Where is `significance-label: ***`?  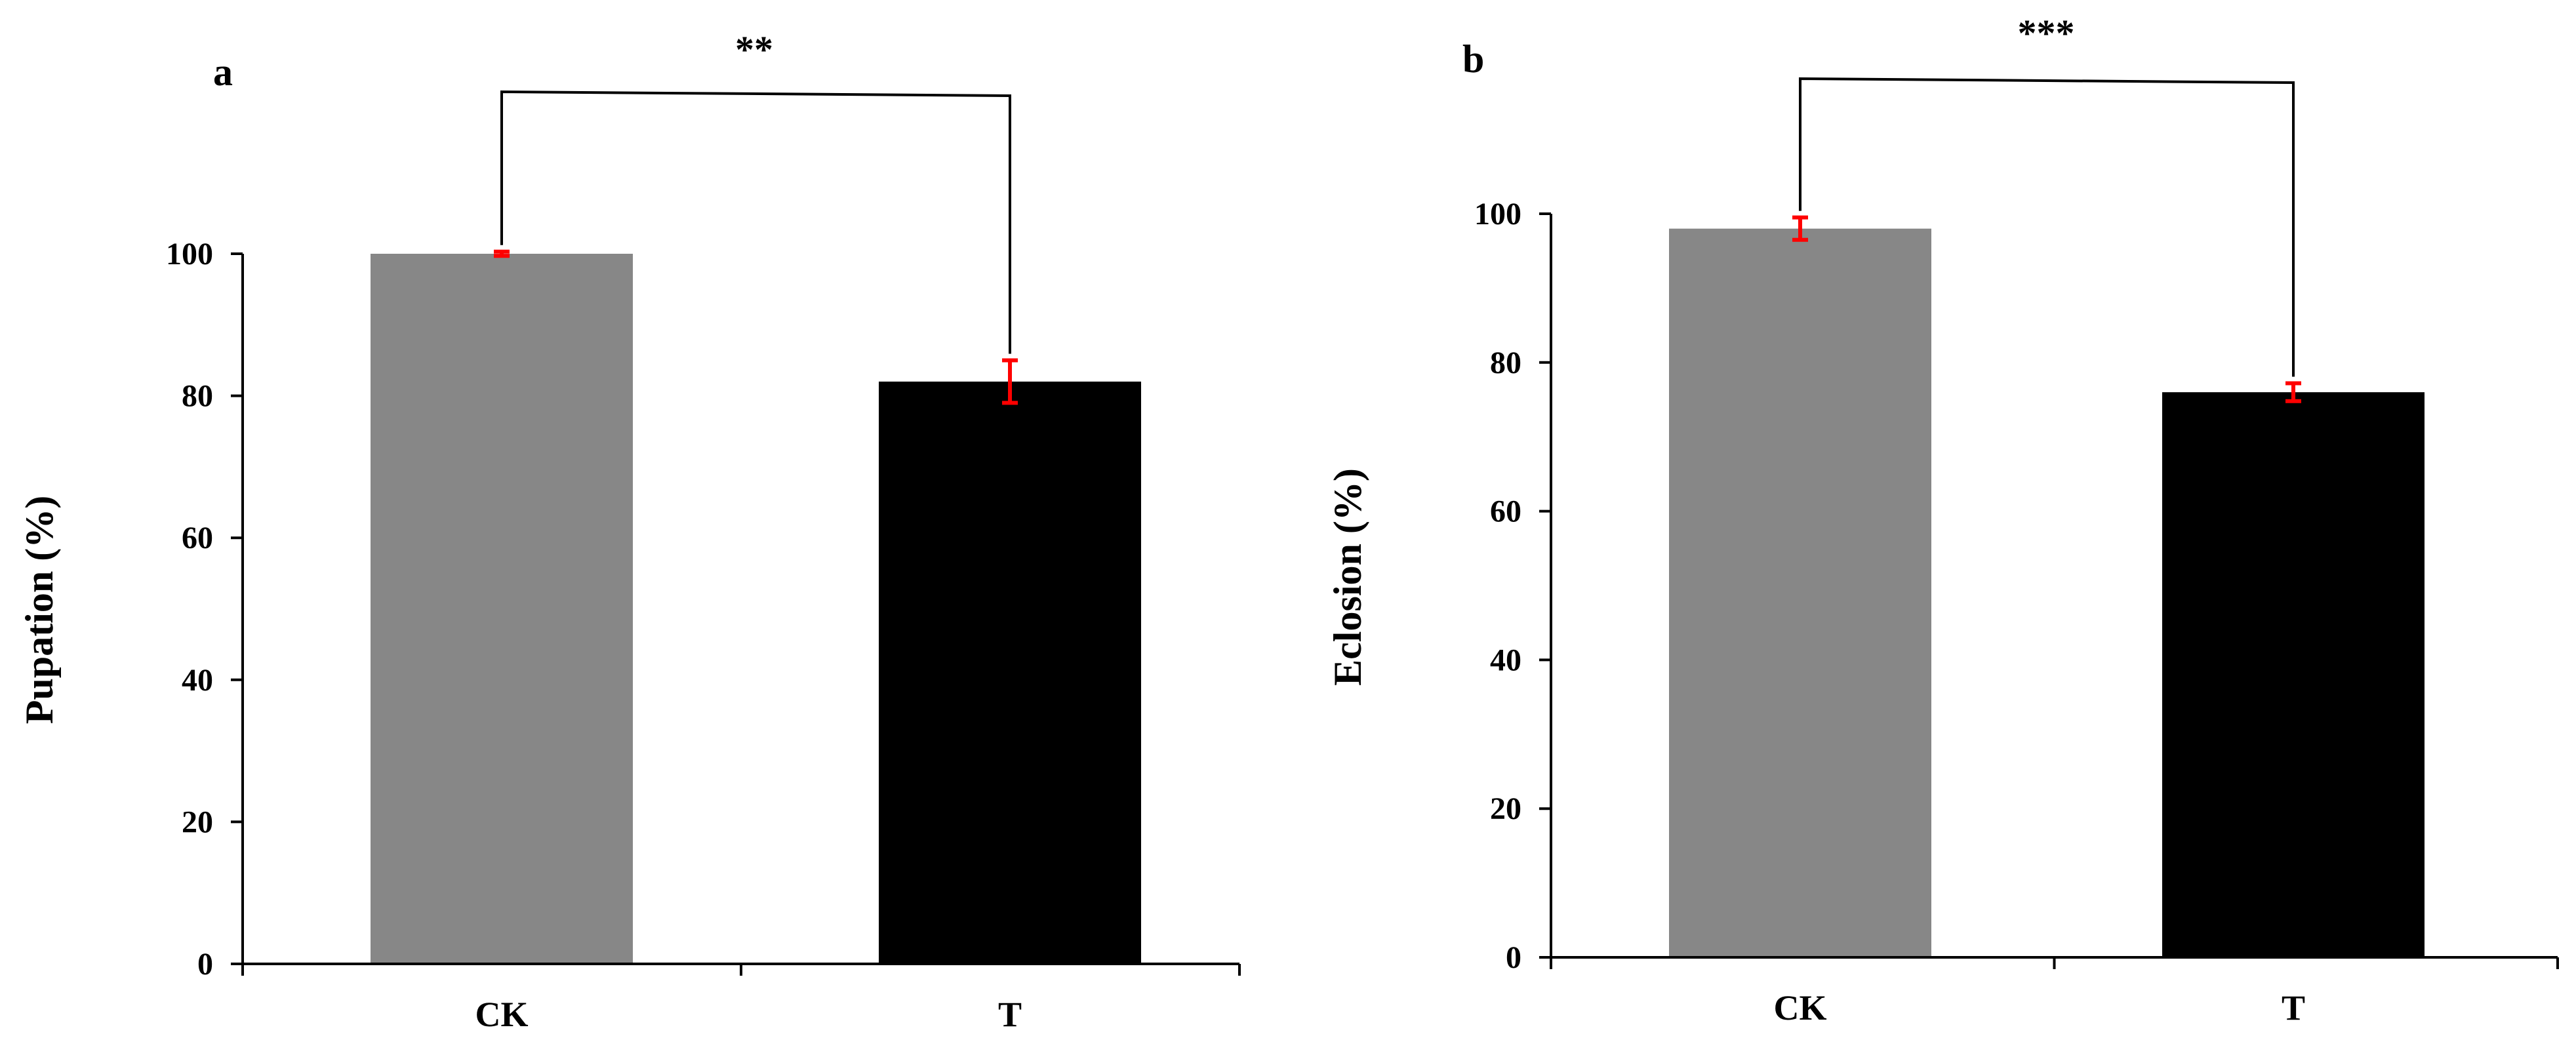
significance-label: *** is located at coordinates (2046, 33).